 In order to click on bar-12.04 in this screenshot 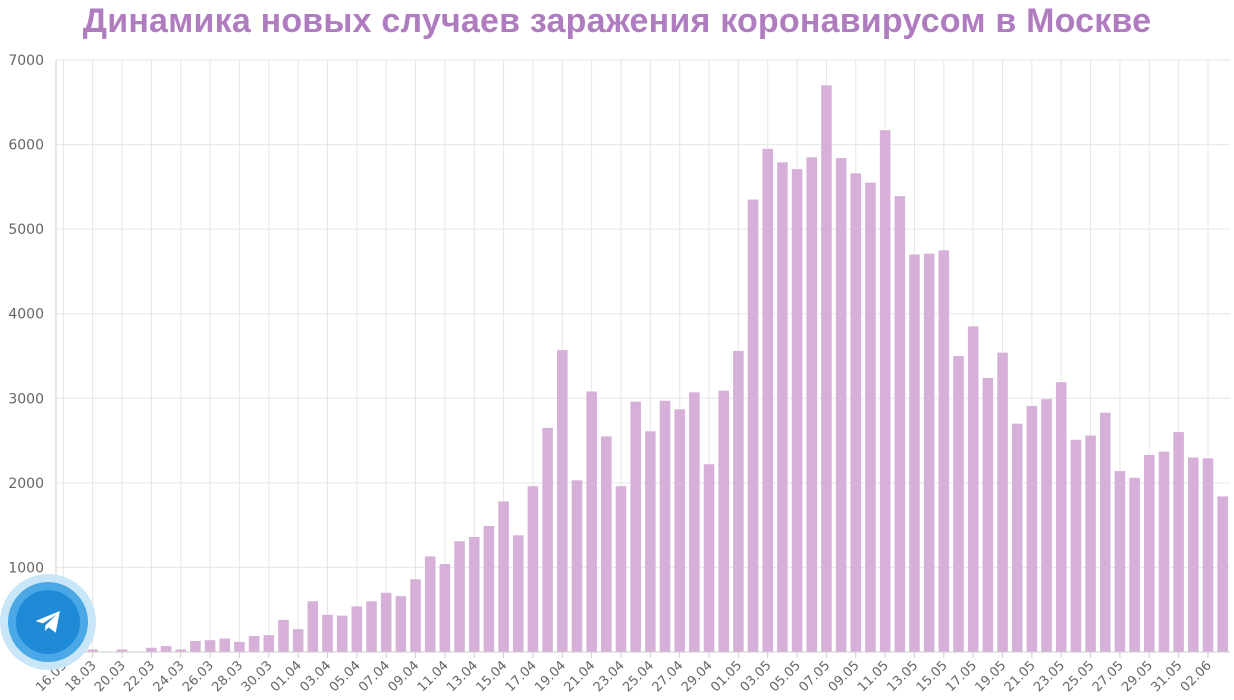, I will do `click(459, 596)`.